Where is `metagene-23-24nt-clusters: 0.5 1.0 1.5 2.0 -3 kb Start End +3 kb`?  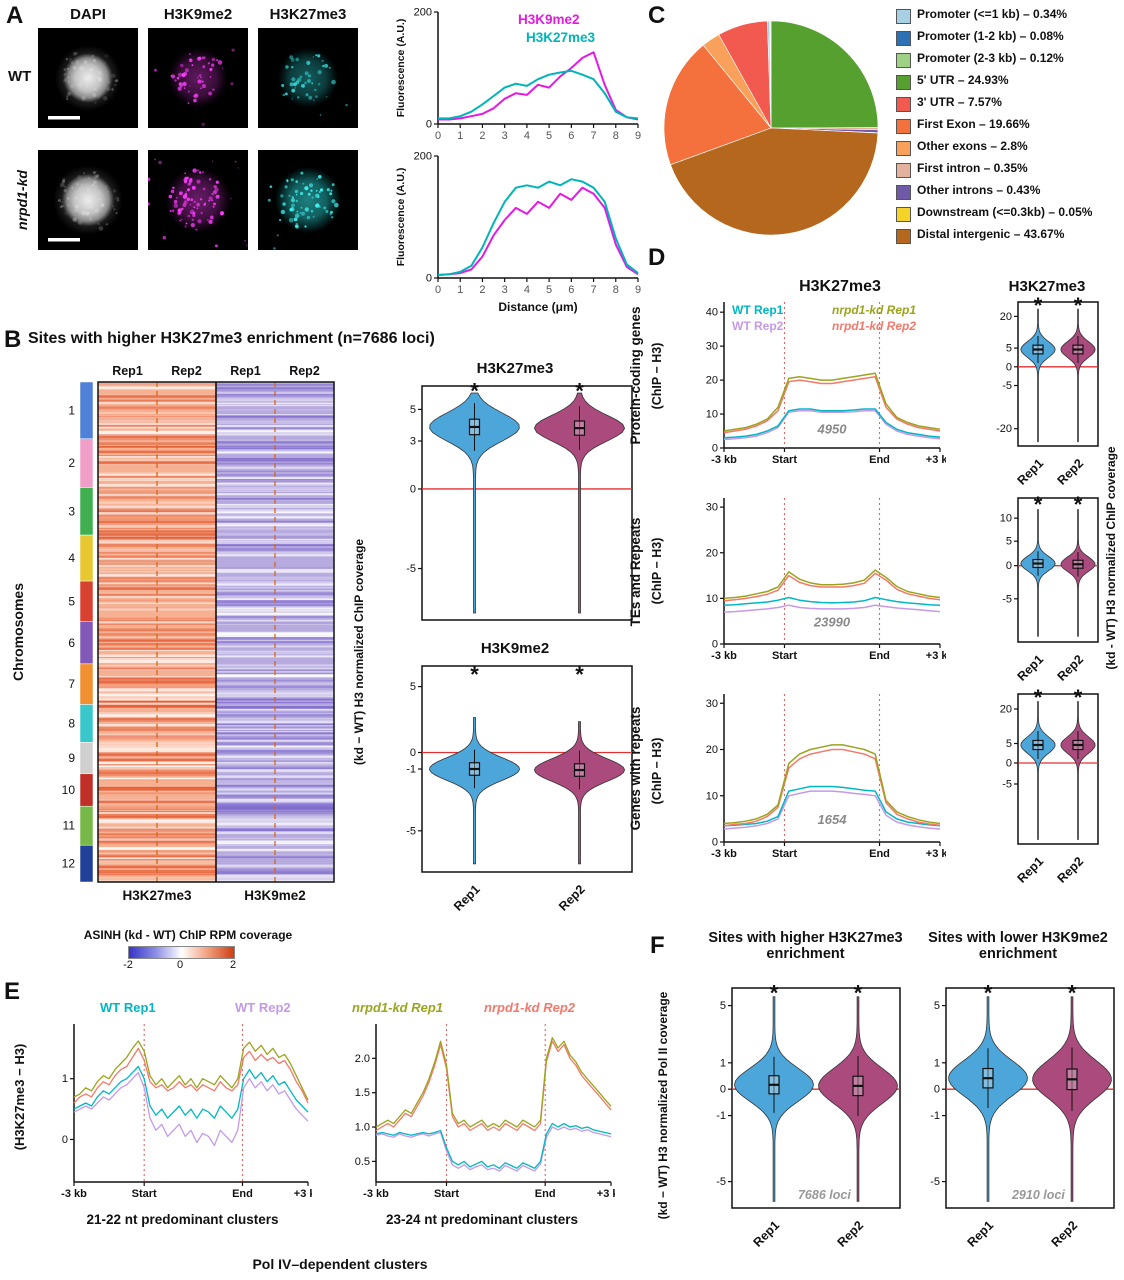 metagene-23-24nt-clusters: 0.5 1.0 1.5 2.0 -3 kb Start End +3 kb is located at coordinates (481, 1113).